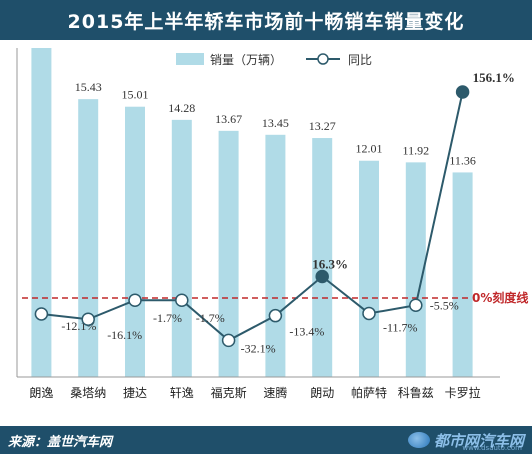 The image size is (532, 454). What do you see at coordinates (492, 448) in the screenshot?
I see `watermark-url: www.dsauto.com` at bounding box center [492, 448].